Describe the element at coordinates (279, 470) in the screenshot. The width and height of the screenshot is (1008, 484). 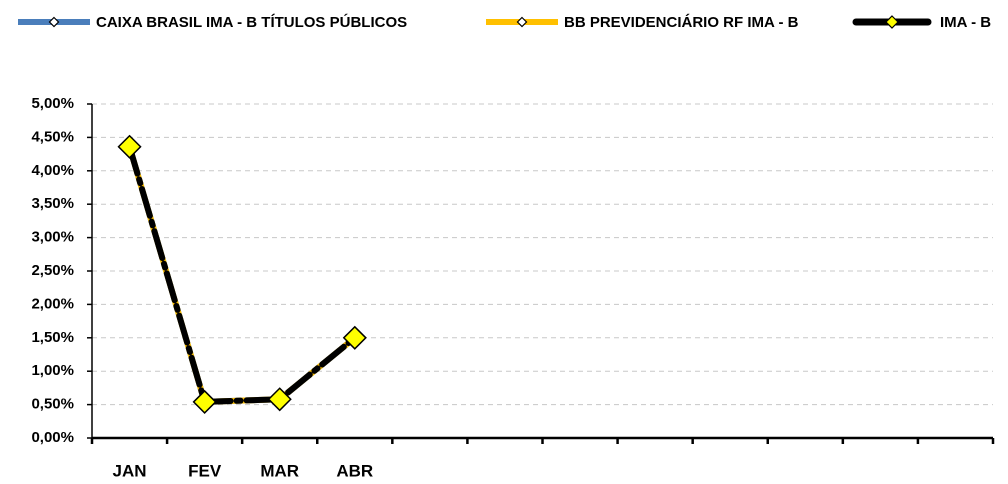
I see `x-tick-label: MAR` at that location.